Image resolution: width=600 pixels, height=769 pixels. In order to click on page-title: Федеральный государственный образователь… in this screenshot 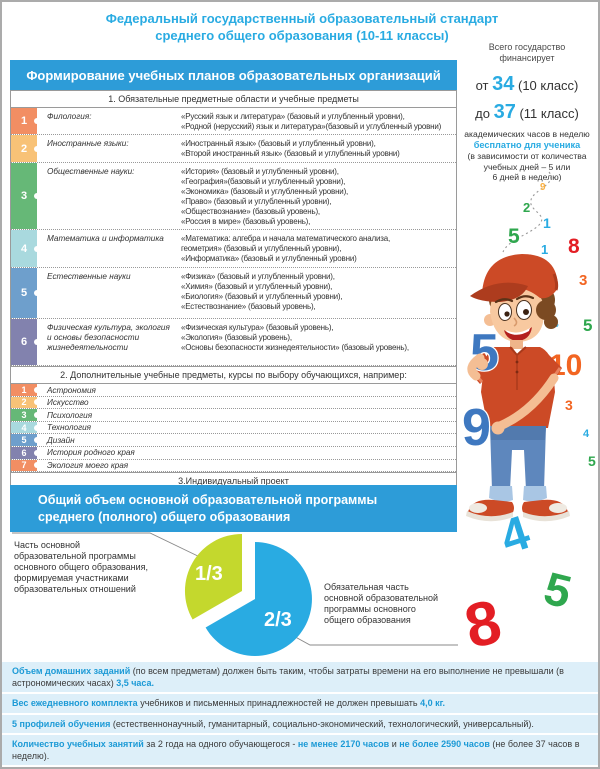, I will do `click(300, 27)`.